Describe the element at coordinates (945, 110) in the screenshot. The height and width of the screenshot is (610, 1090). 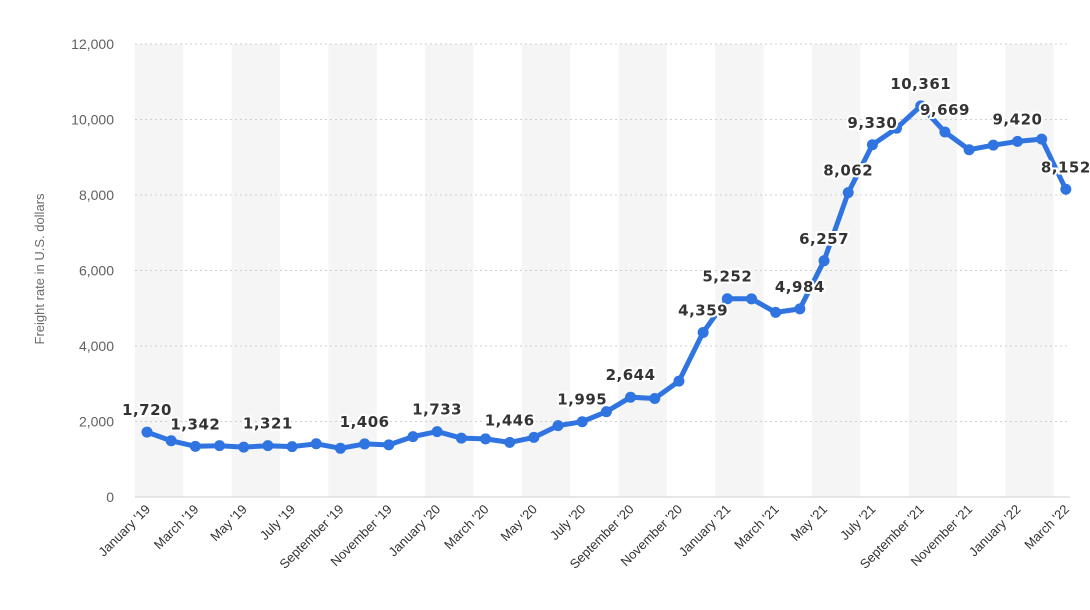
I see `data-label: 9,669` at that location.